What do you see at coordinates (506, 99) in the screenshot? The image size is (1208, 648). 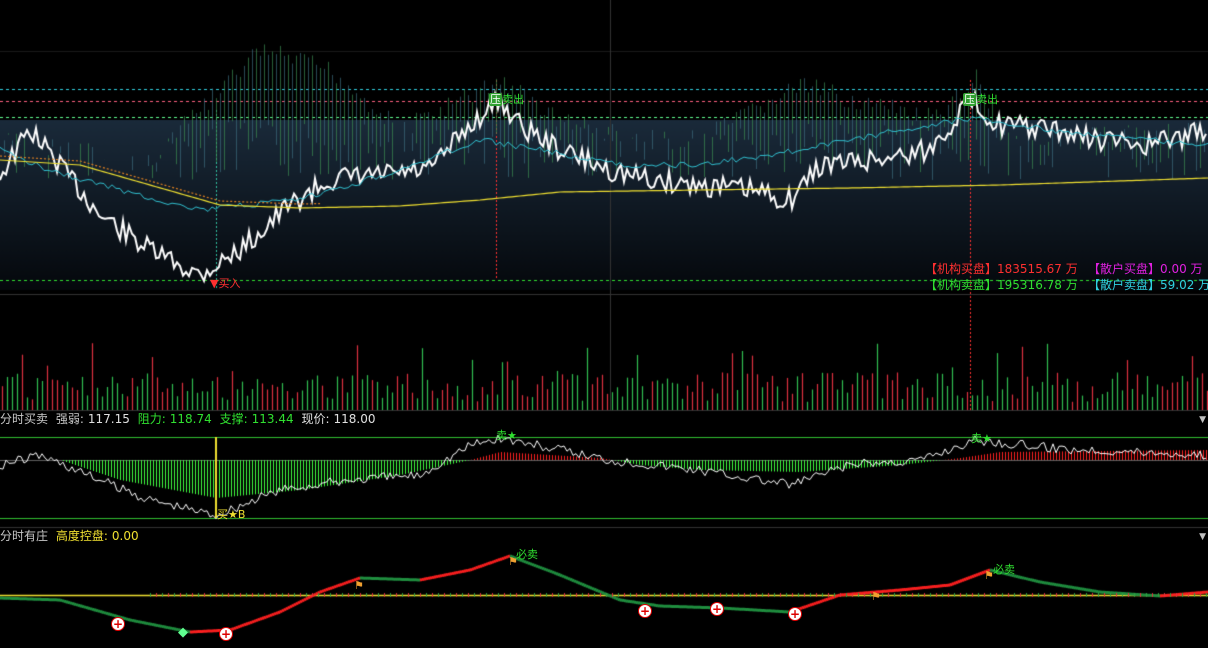 I see `sell-out-marker-1: 压卖出` at bounding box center [506, 99].